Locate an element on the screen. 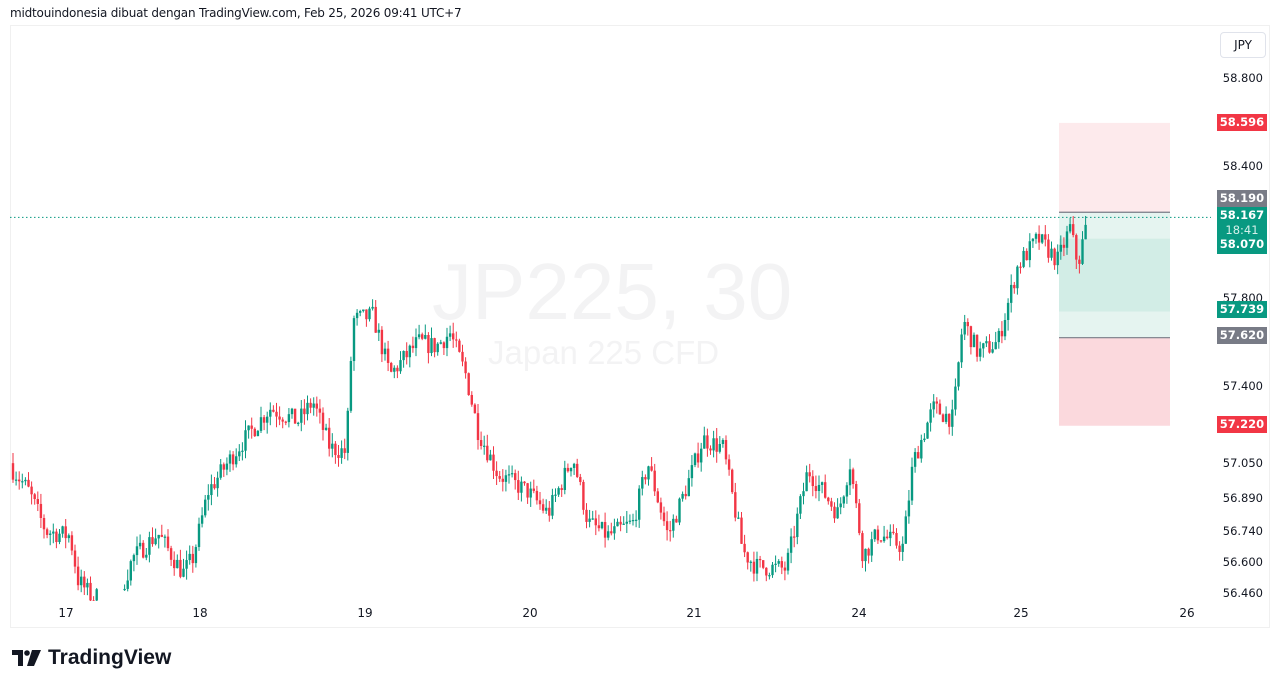  price-axis-label: 57.050 is located at coordinates (1242, 463).